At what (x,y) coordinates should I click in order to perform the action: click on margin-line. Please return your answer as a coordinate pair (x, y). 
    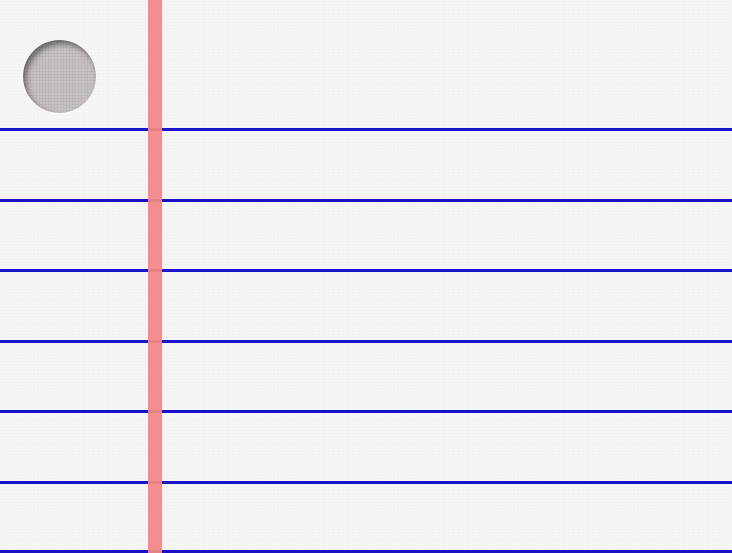
    Looking at the image, I should click on (155, 276).